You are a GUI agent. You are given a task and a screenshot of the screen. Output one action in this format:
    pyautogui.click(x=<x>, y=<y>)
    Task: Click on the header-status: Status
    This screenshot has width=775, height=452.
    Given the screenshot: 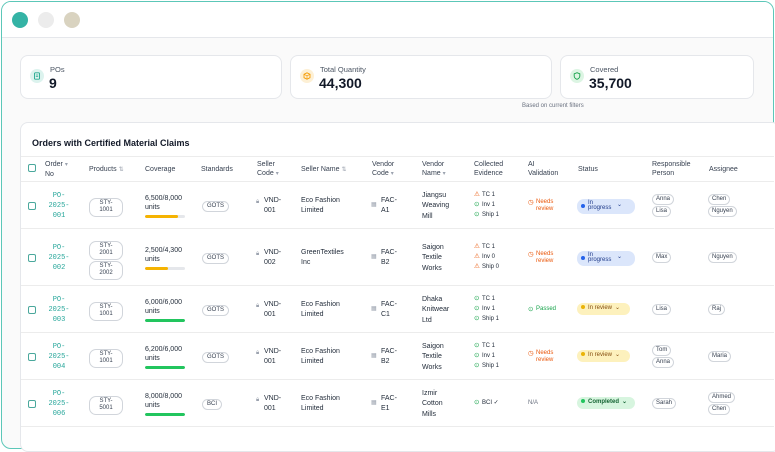 What is the action you would take?
    pyautogui.click(x=588, y=169)
    